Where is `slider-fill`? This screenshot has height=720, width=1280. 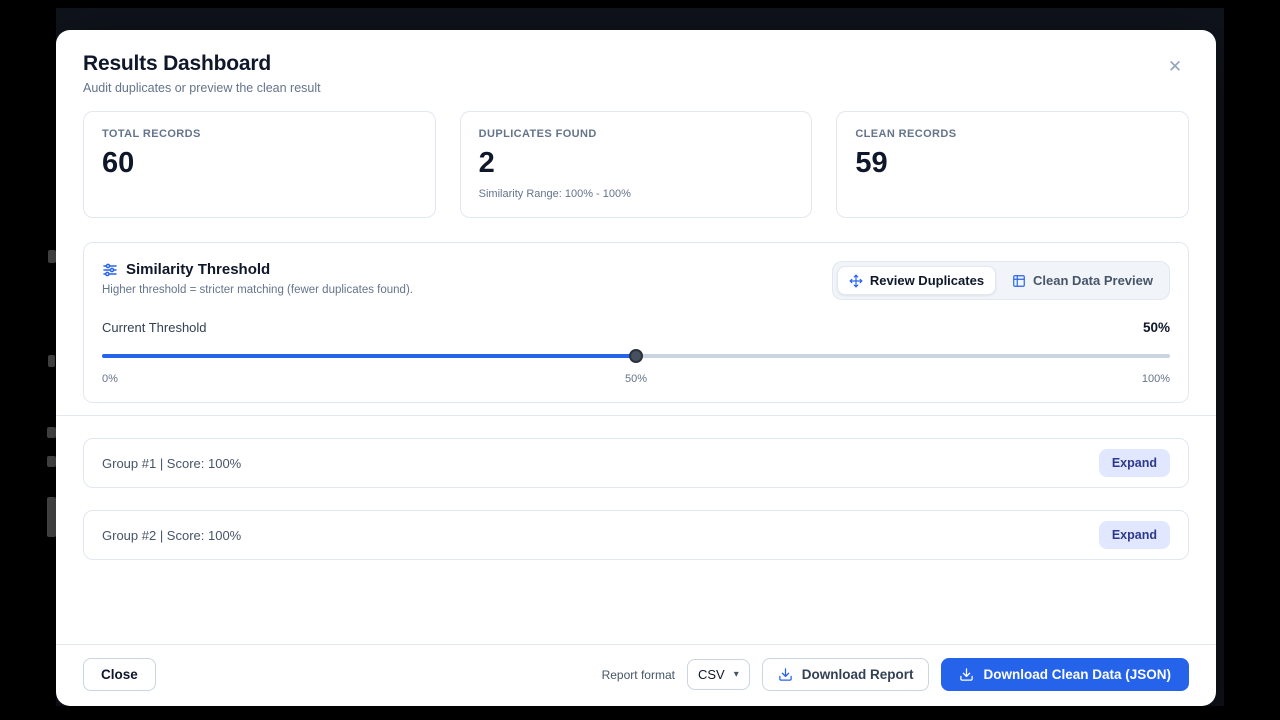 slider-fill is located at coordinates (369, 356).